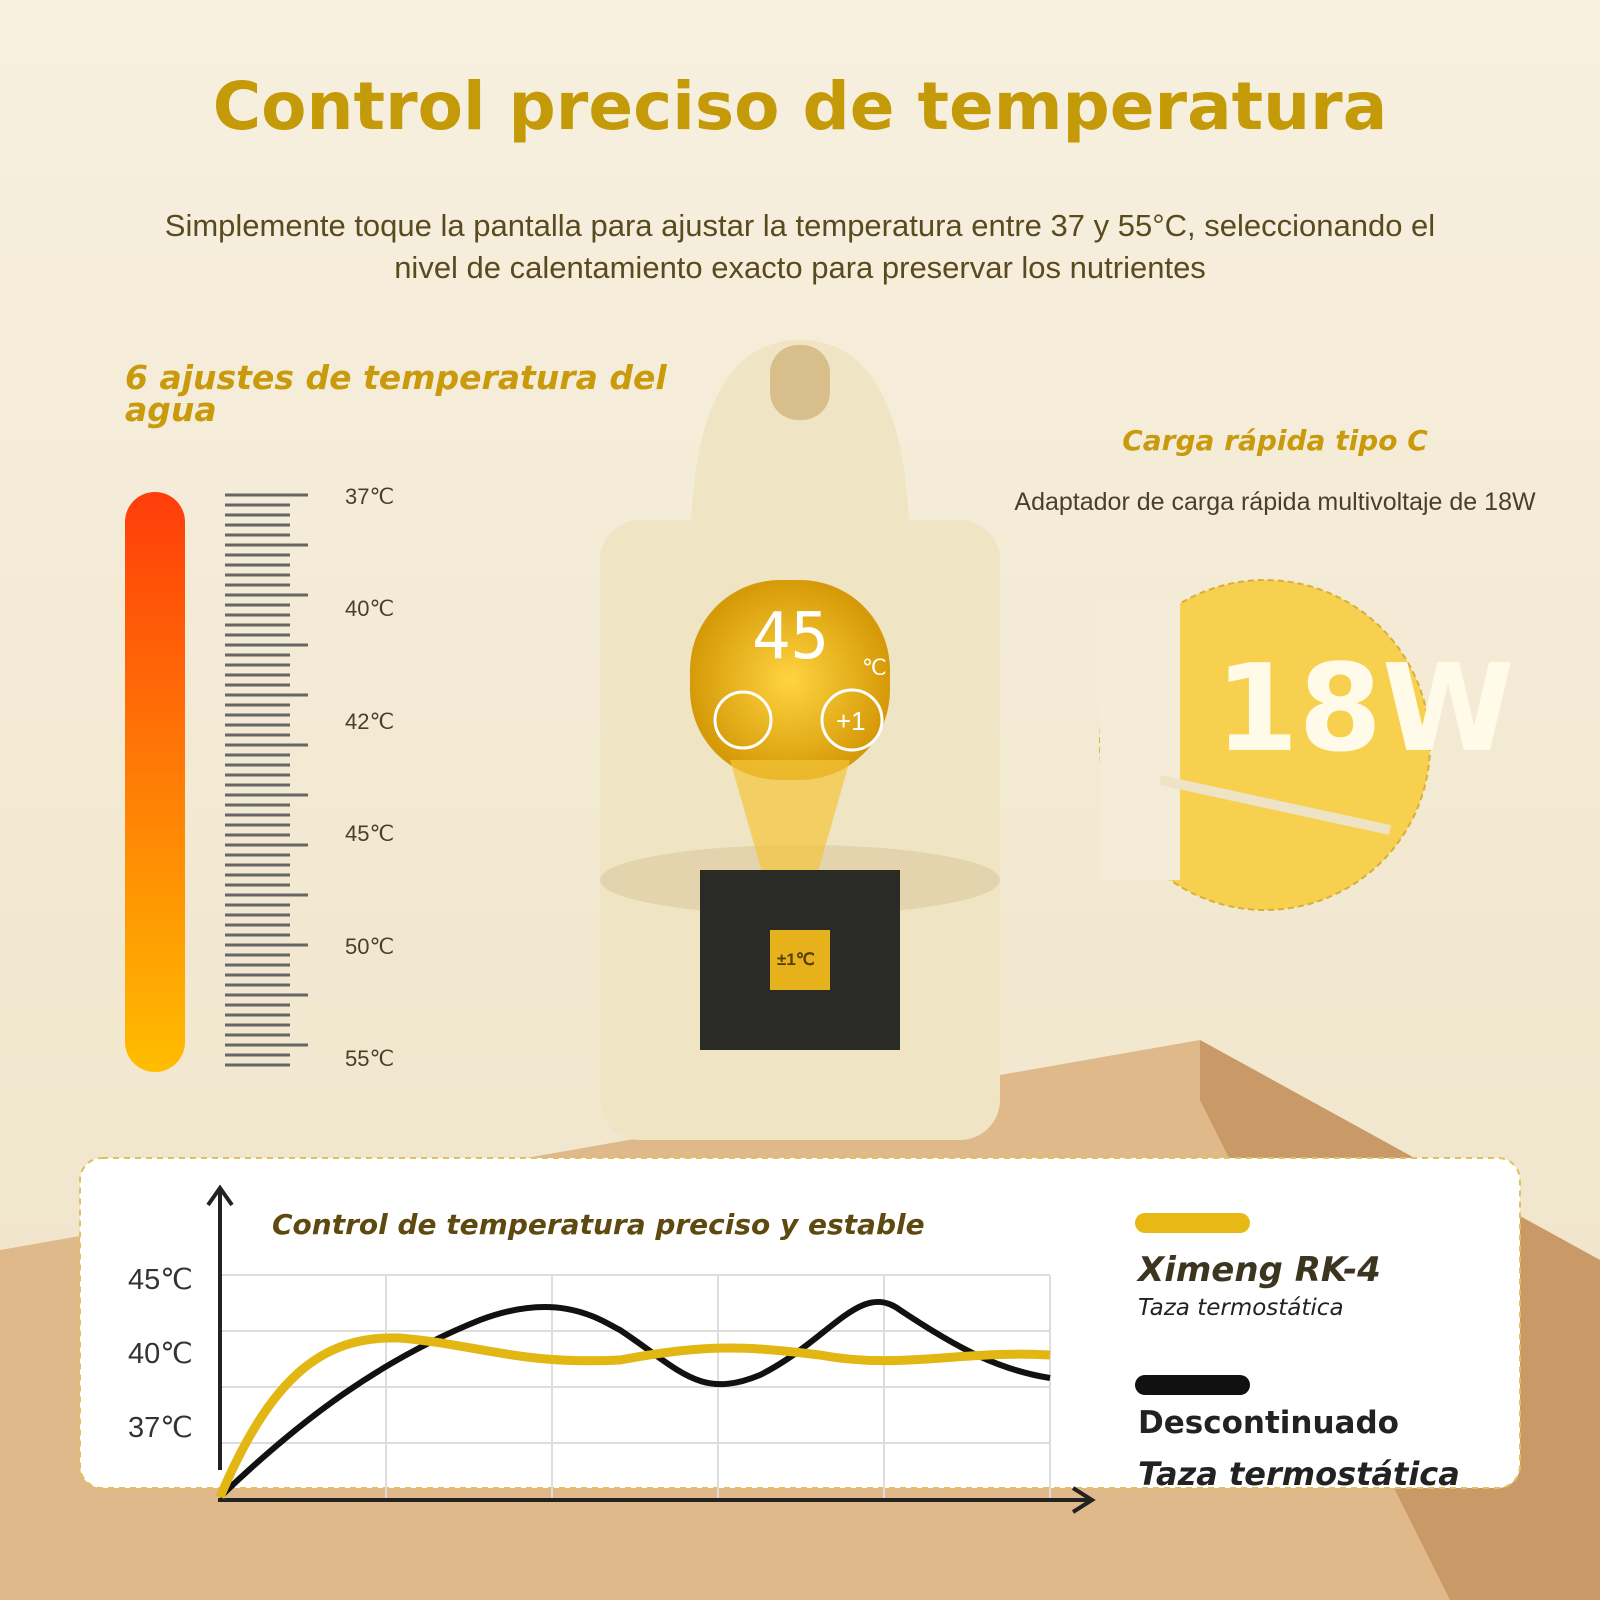 Image resolution: width=1600 pixels, height=1600 pixels. What do you see at coordinates (1275, 440) in the screenshot?
I see `charging-title: Carga rápida tipo C` at bounding box center [1275, 440].